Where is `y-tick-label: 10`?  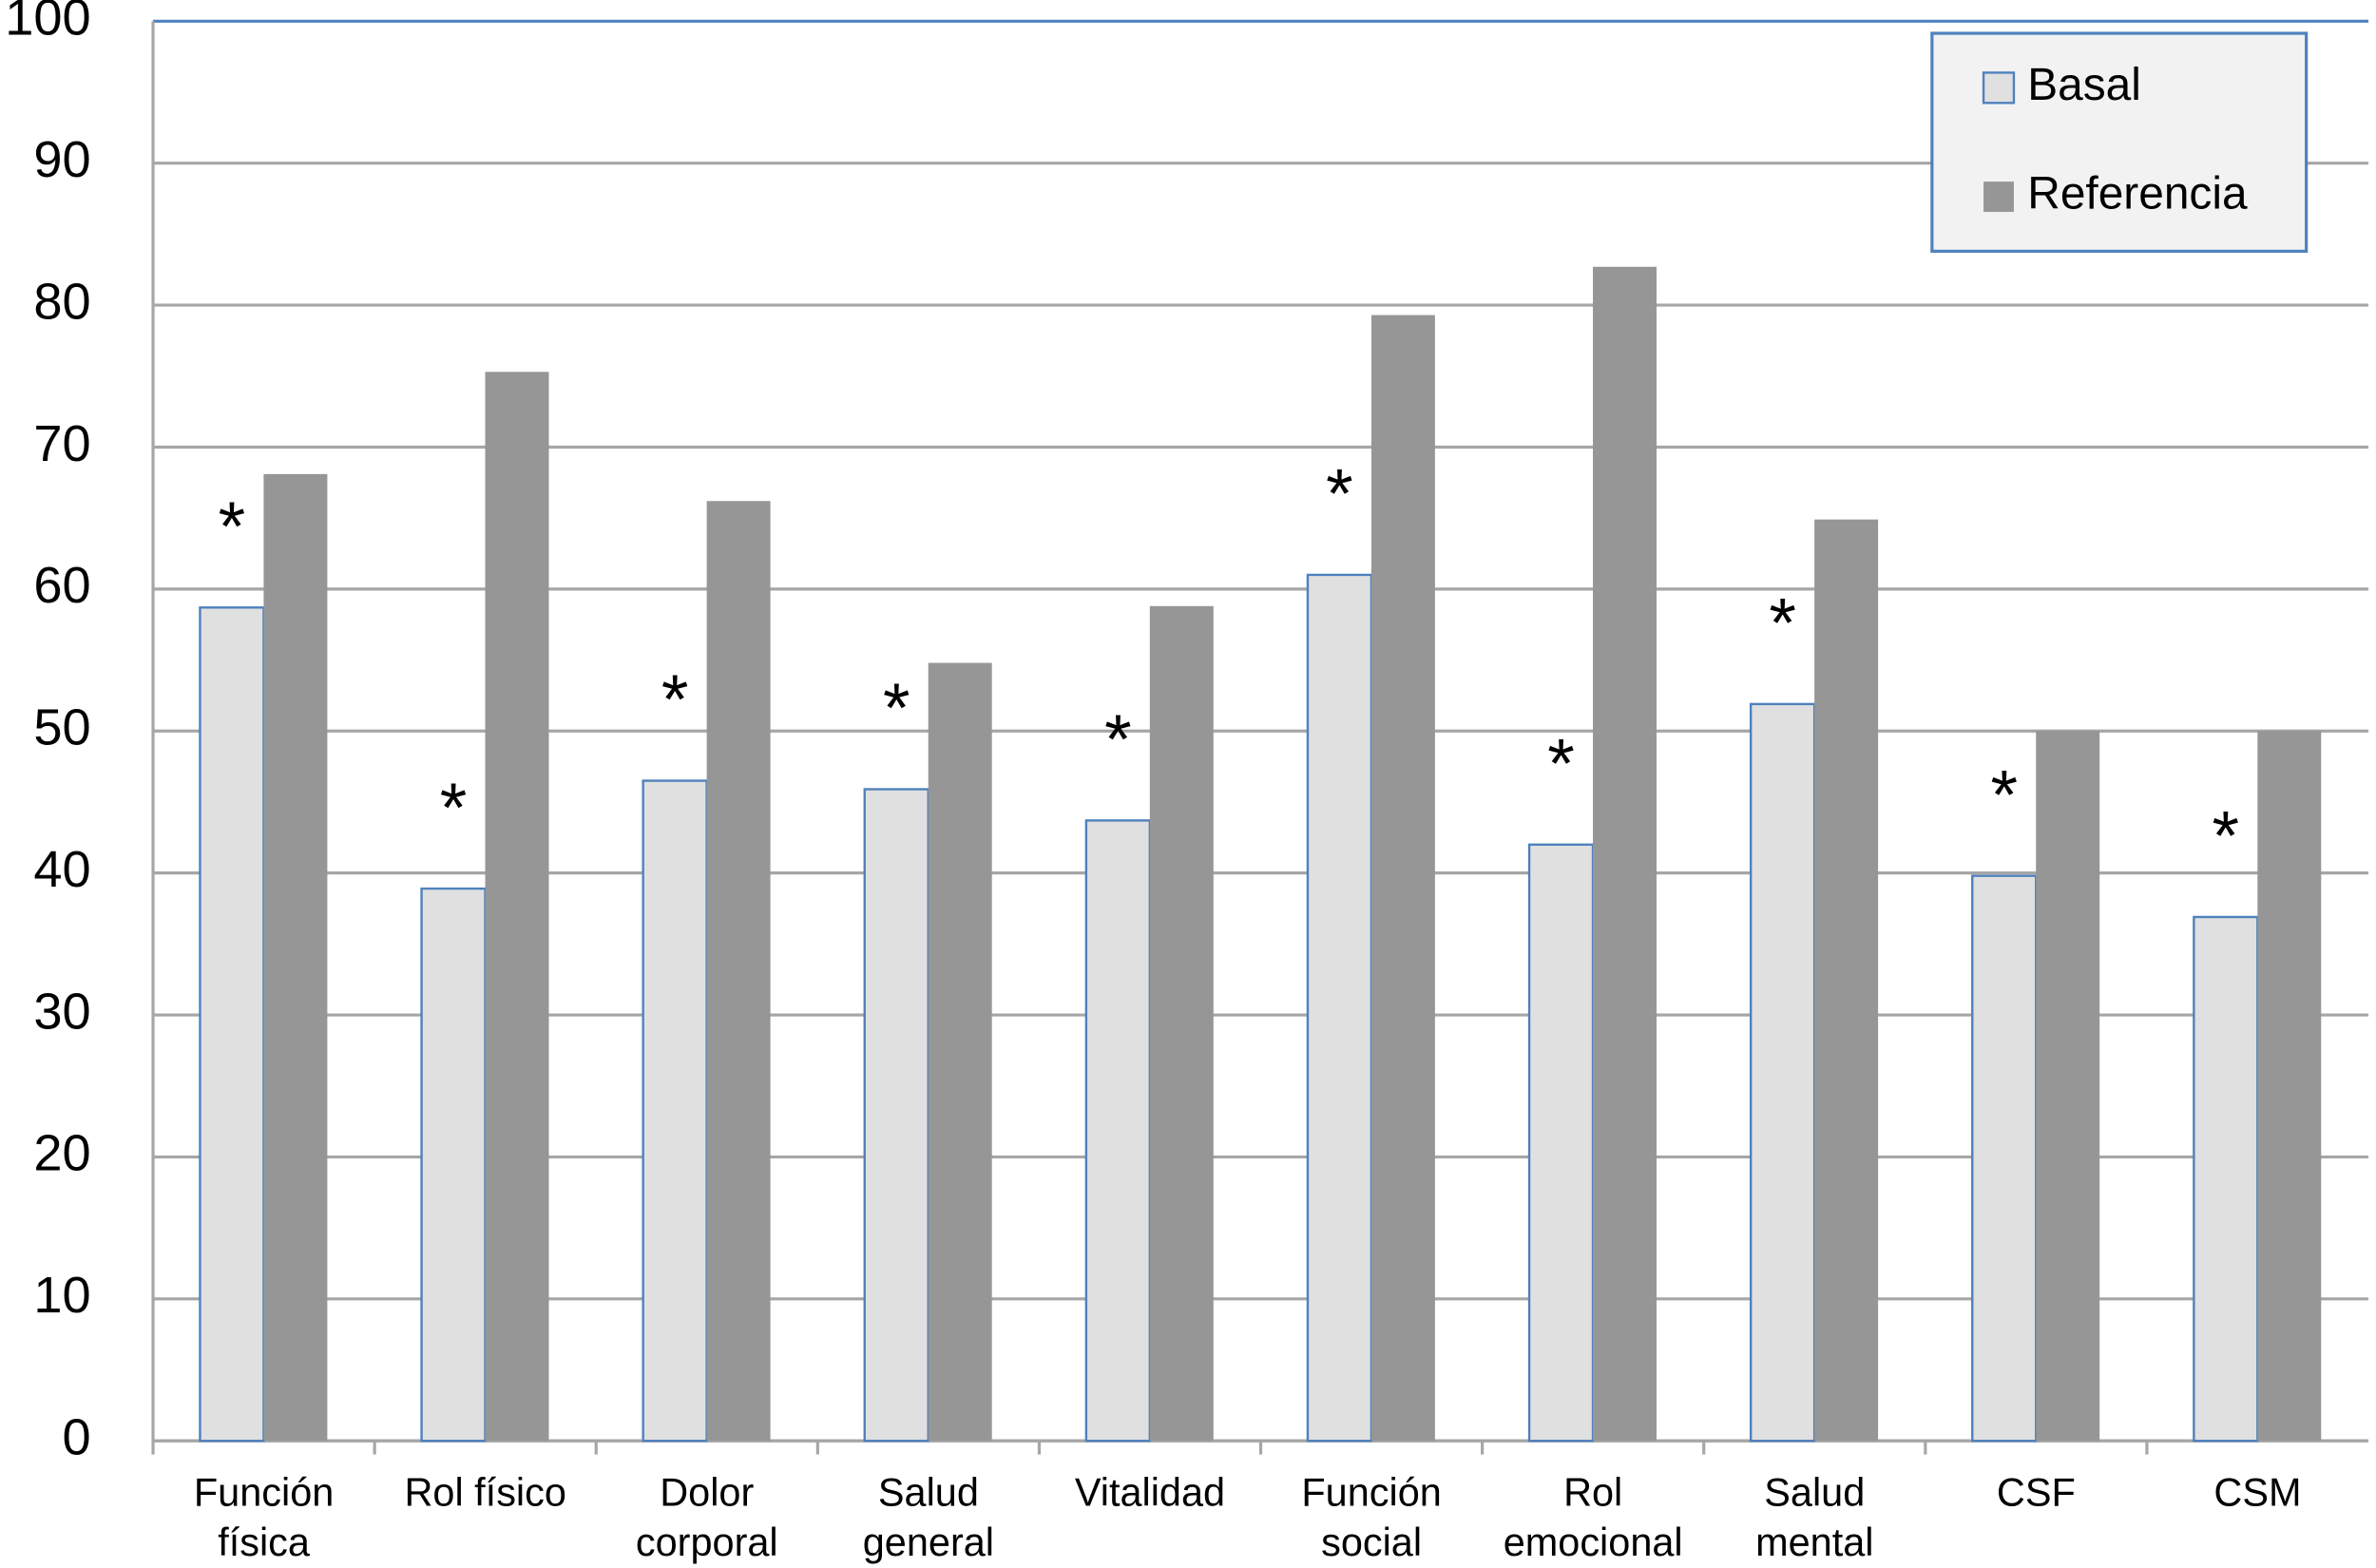
y-tick-label: 10 is located at coordinates (61, 1296).